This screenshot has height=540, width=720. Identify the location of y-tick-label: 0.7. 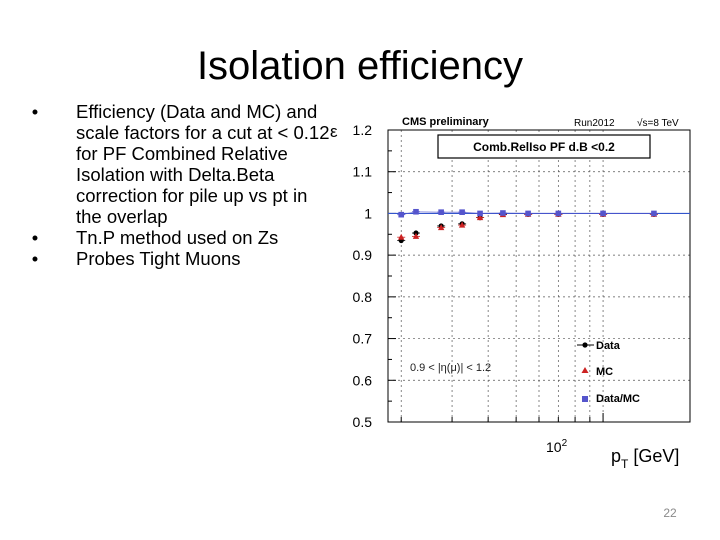
(363, 339).